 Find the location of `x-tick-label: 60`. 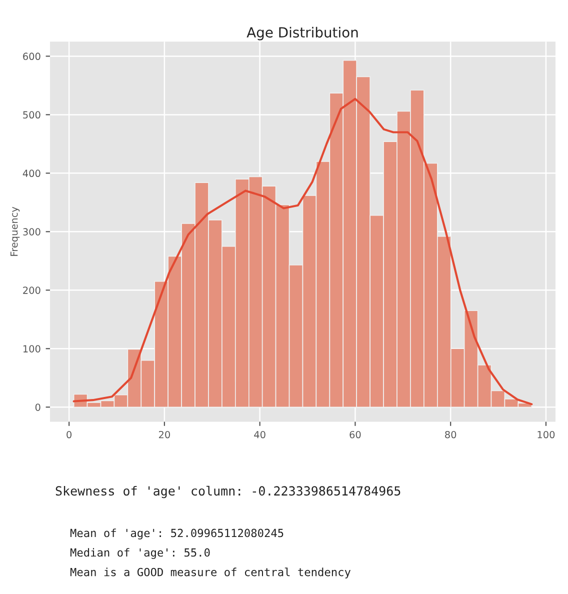

x-tick-label: 60 is located at coordinates (355, 434).